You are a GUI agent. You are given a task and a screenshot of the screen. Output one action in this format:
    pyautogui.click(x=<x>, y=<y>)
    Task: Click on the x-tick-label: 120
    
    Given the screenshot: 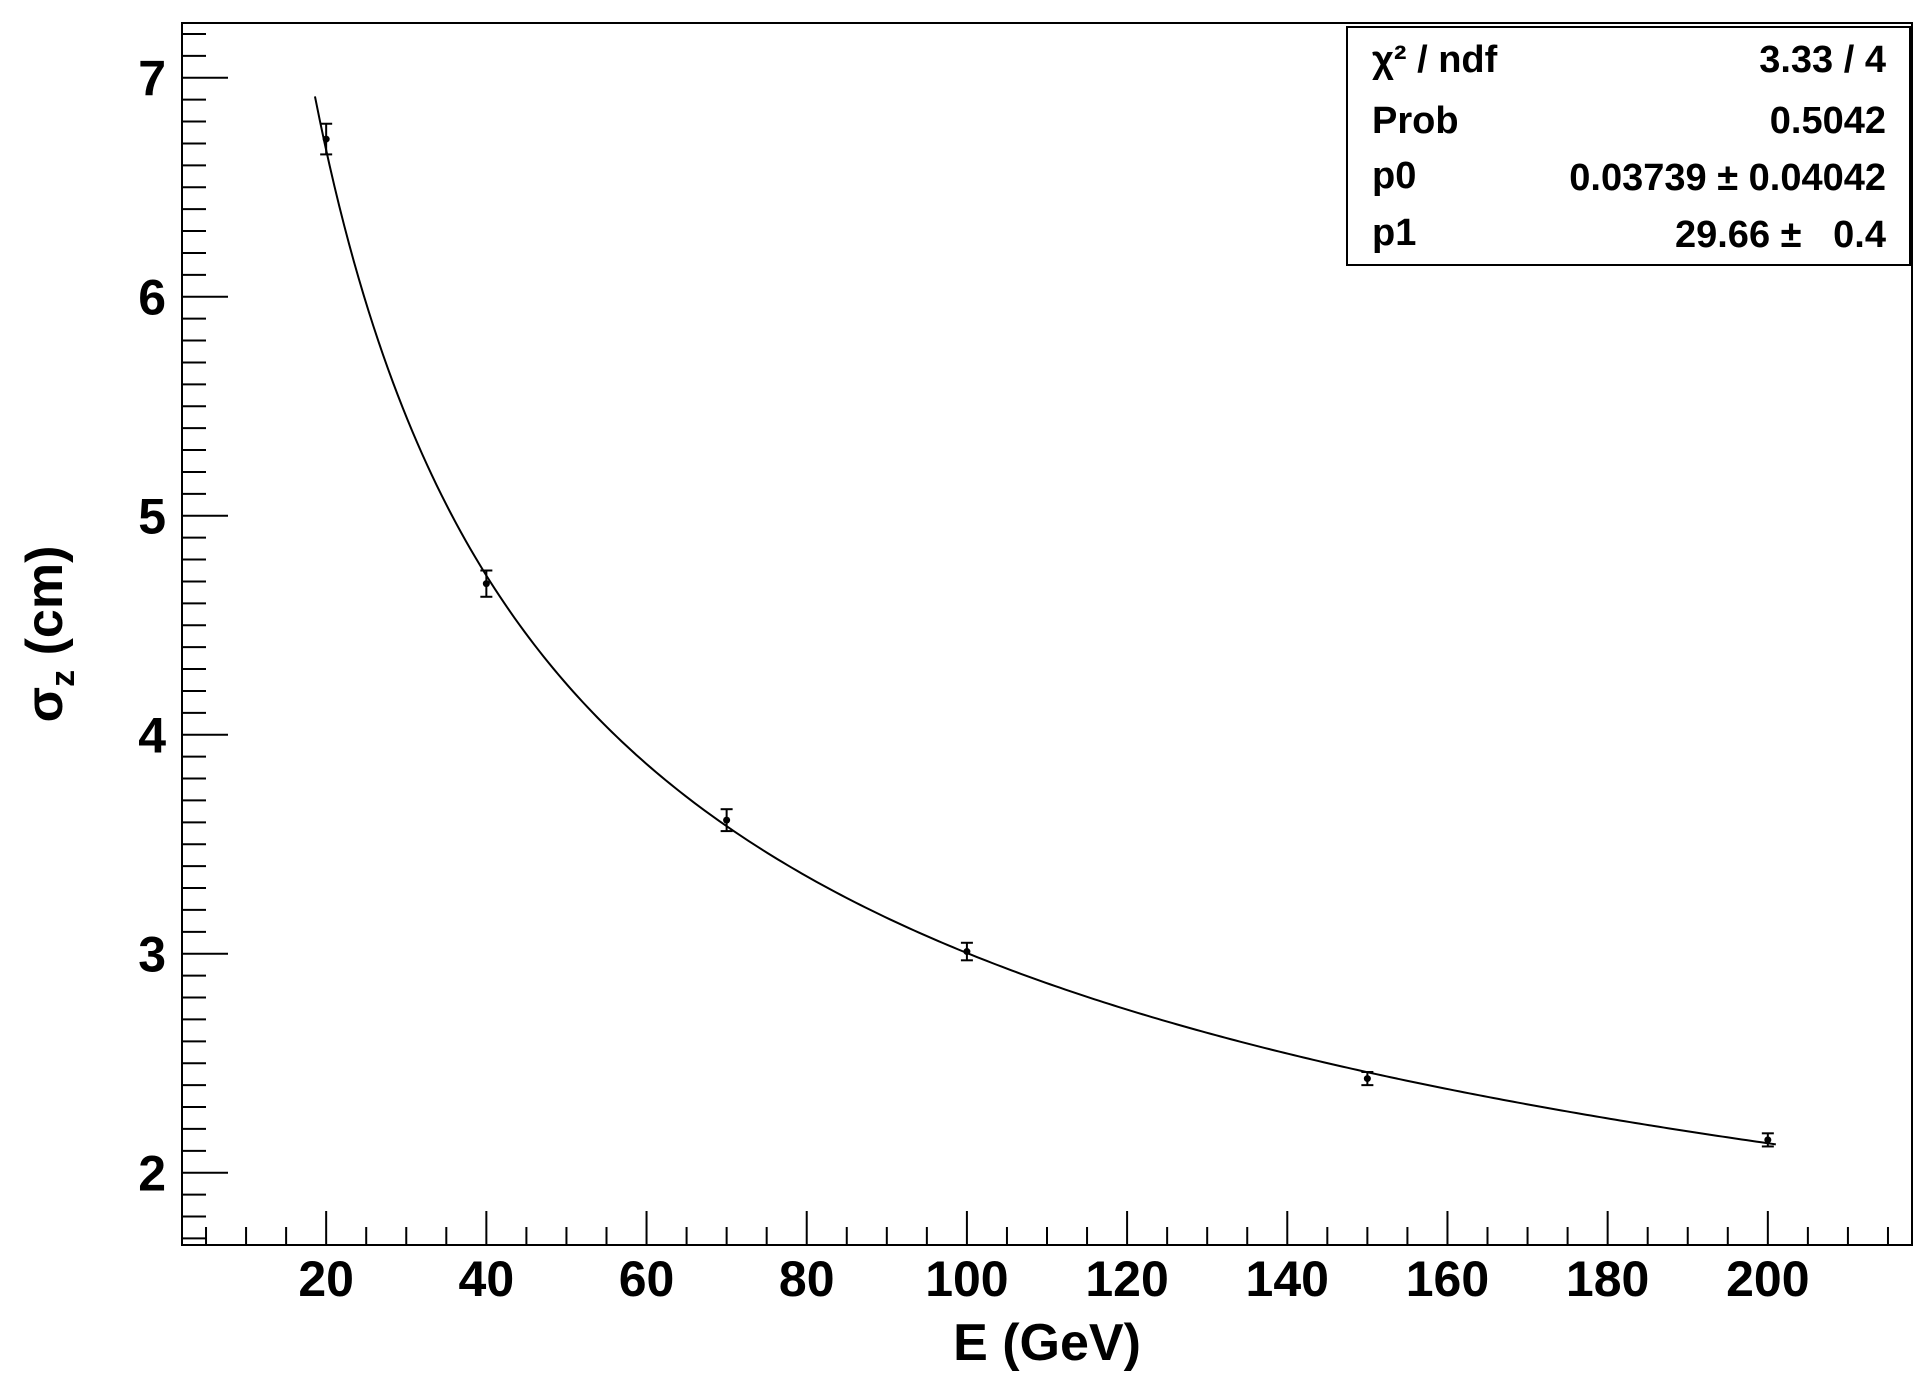 What is the action you would take?
    pyautogui.click(x=1126, y=1279)
    